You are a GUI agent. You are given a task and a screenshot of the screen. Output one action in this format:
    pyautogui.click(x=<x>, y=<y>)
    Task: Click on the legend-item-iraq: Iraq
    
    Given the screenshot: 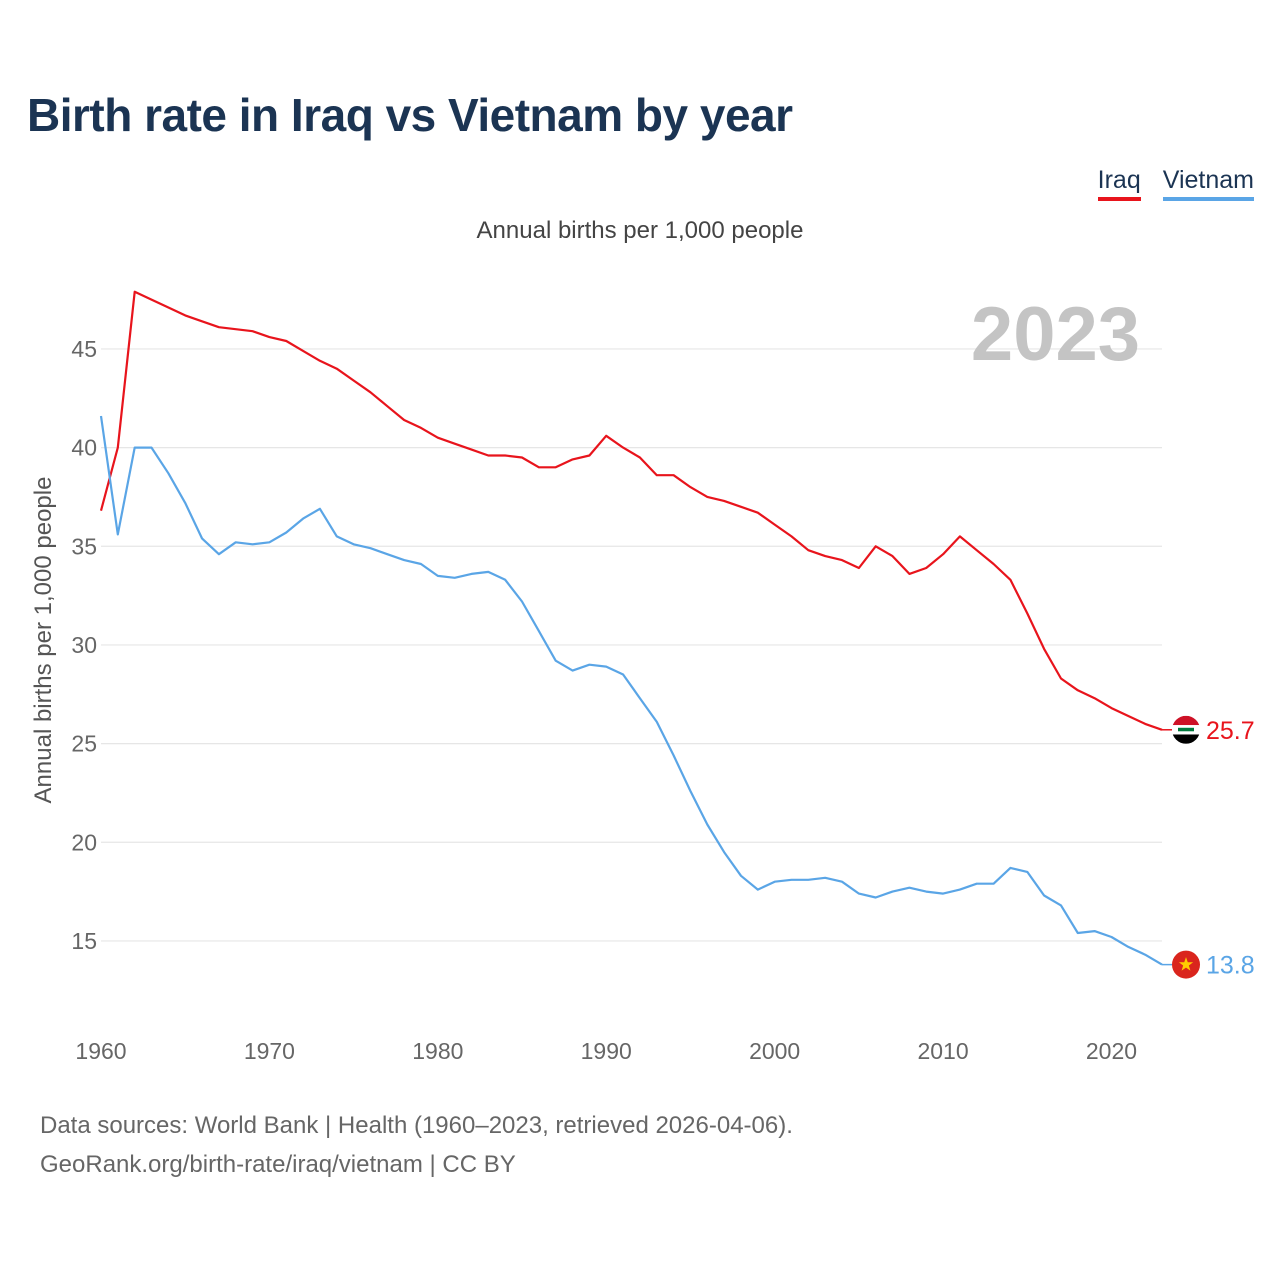 What is the action you would take?
    pyautogui.click(x=1119, y=183)
    